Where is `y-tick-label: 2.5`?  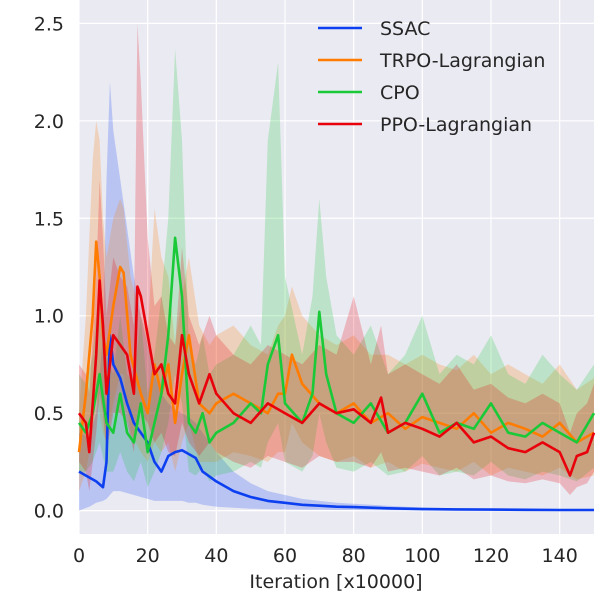
y-tick-label: 2.5 is located at coordinates (49, 24).